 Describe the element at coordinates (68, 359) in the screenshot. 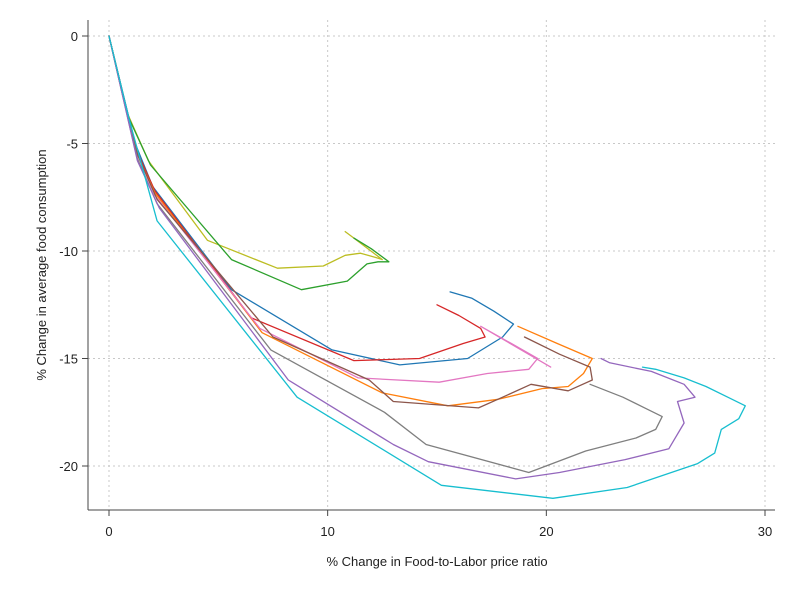

I see `y-tick-label-3: -15` at that location.